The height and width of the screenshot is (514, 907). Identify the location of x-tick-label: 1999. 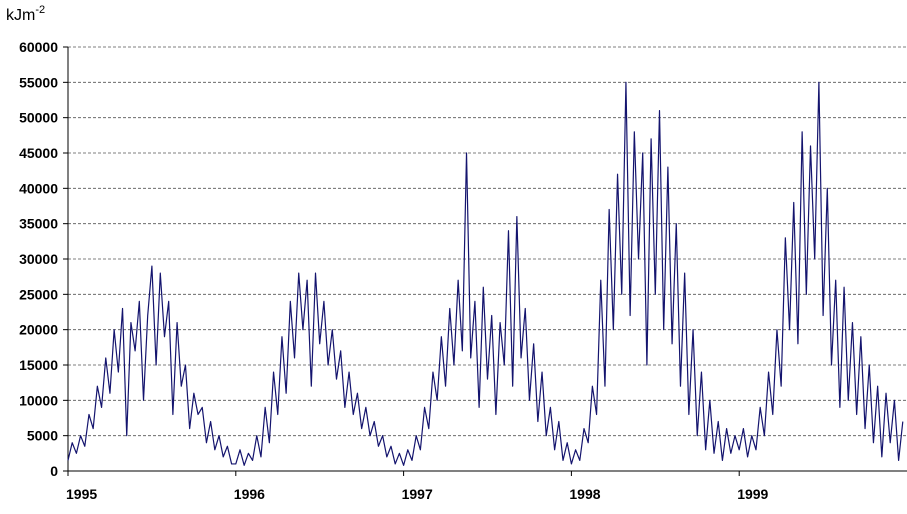
(752, 494).